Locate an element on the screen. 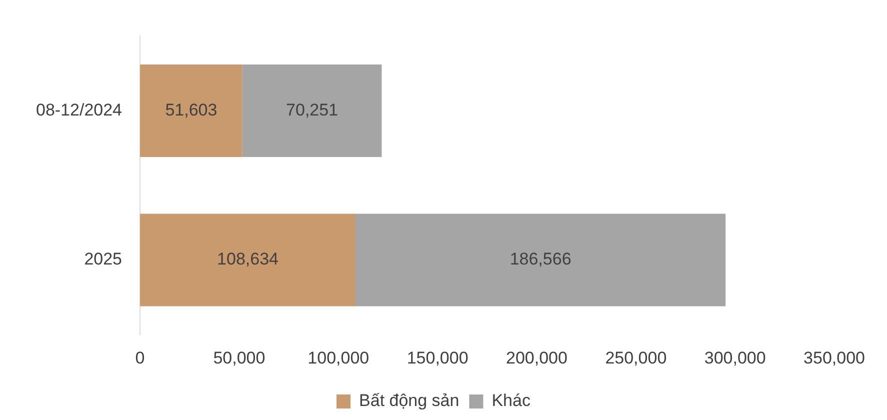 The width and height of the screenshot is (887, 420). data-label: 186,566 is located at coordinates (541, 259).